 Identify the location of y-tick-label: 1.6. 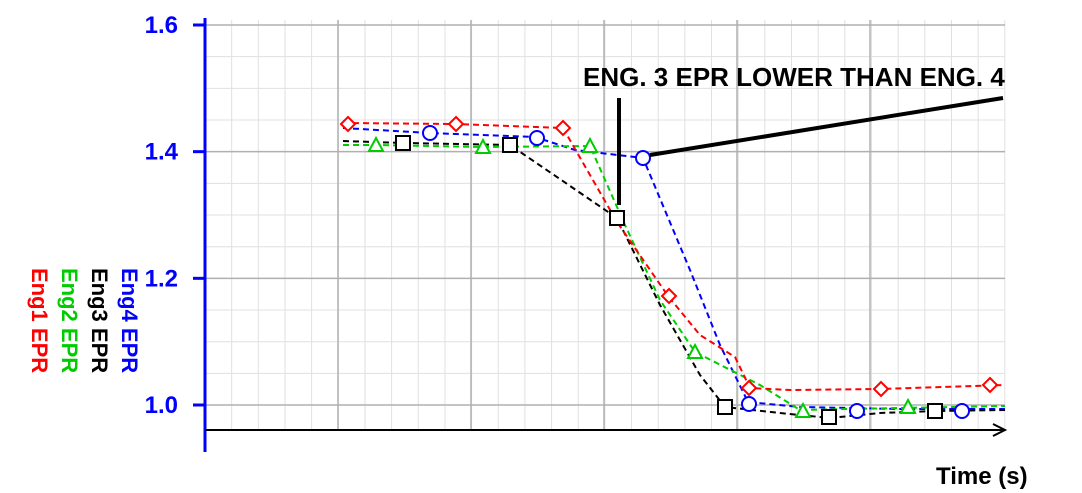
(161, 25).